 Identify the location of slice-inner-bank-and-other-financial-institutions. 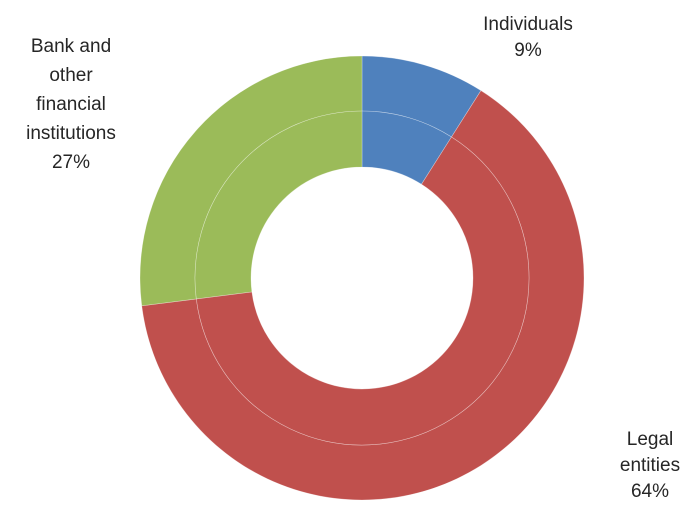
(278, 205).